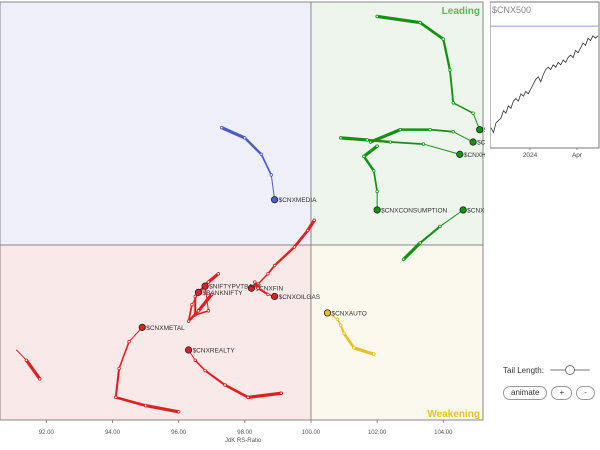 The width and height of the screenshot is (600, 450). I want to click on series-niftypvtbank: $NIFTYPVTBANK, so click(228, 294).